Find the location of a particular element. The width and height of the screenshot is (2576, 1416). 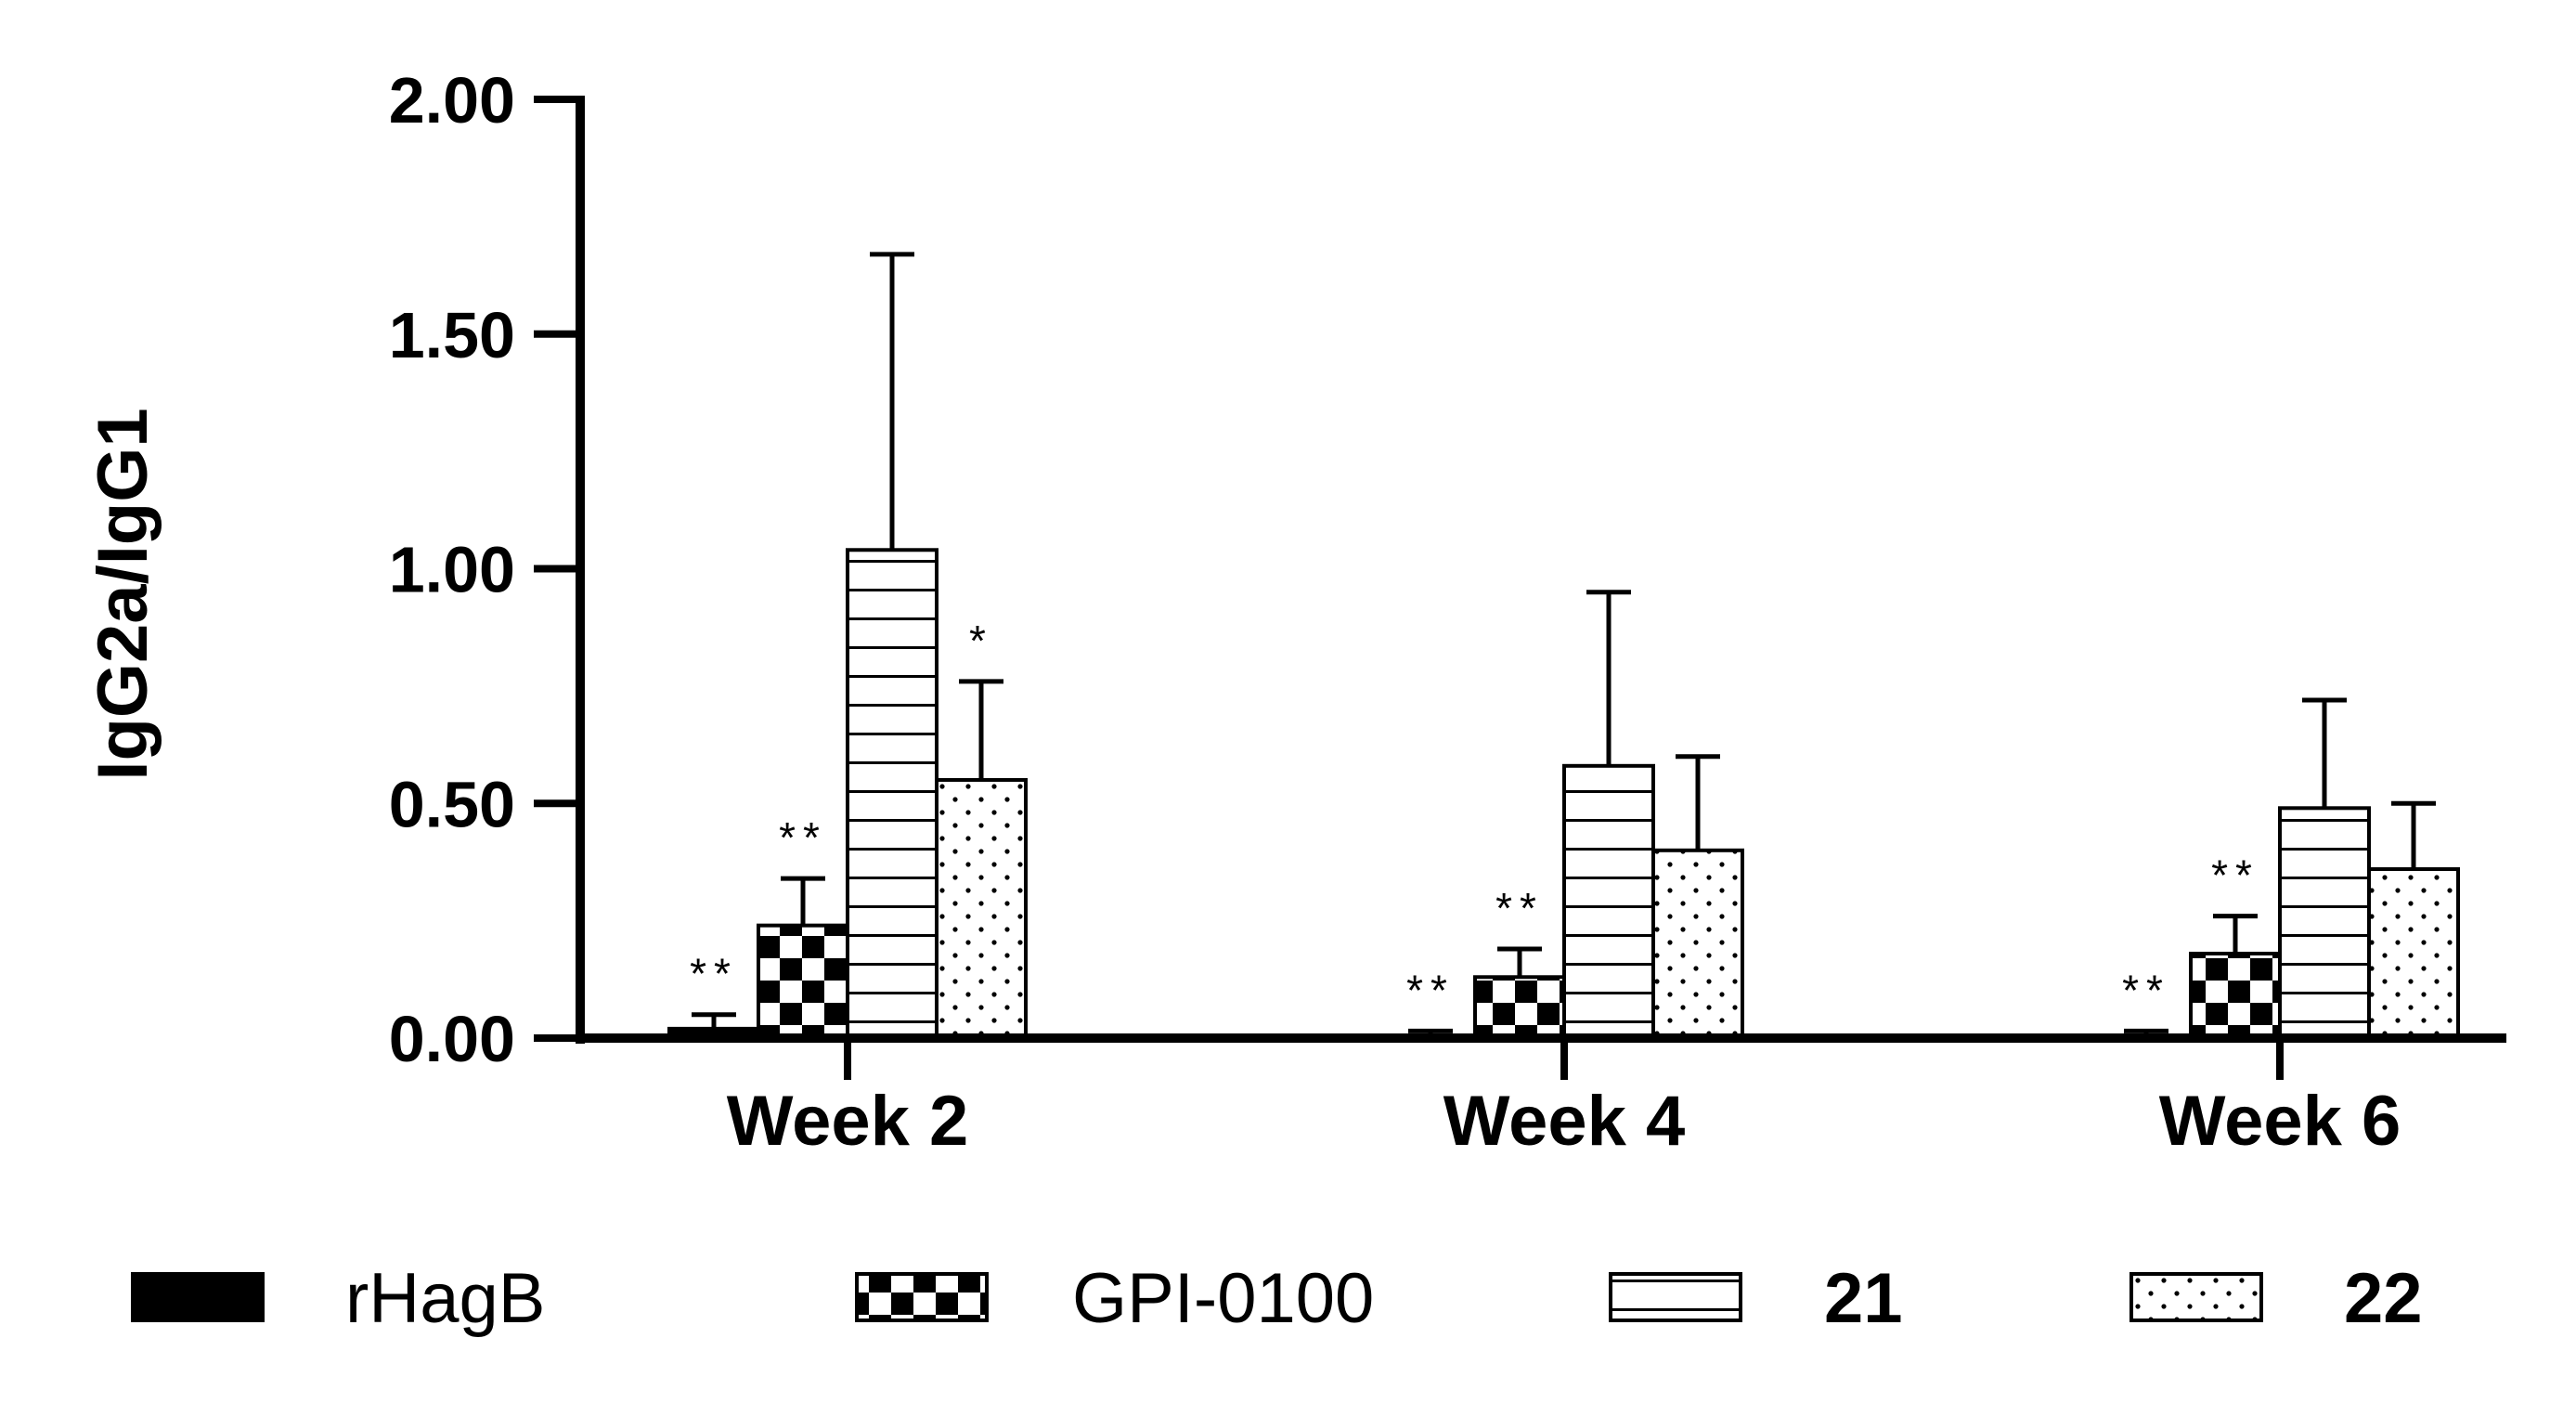

x-axis: Week 2 Week 4 Week 6 is located at coordinates (1541, 1097).